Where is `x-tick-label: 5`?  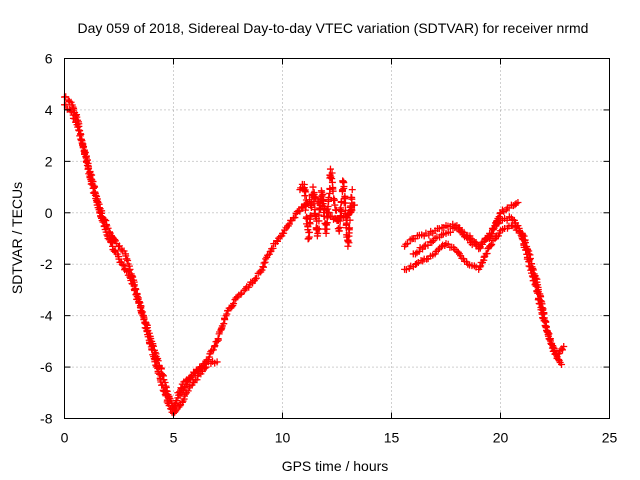 x-tick-label: 5 is located at coordinates (174, 438).